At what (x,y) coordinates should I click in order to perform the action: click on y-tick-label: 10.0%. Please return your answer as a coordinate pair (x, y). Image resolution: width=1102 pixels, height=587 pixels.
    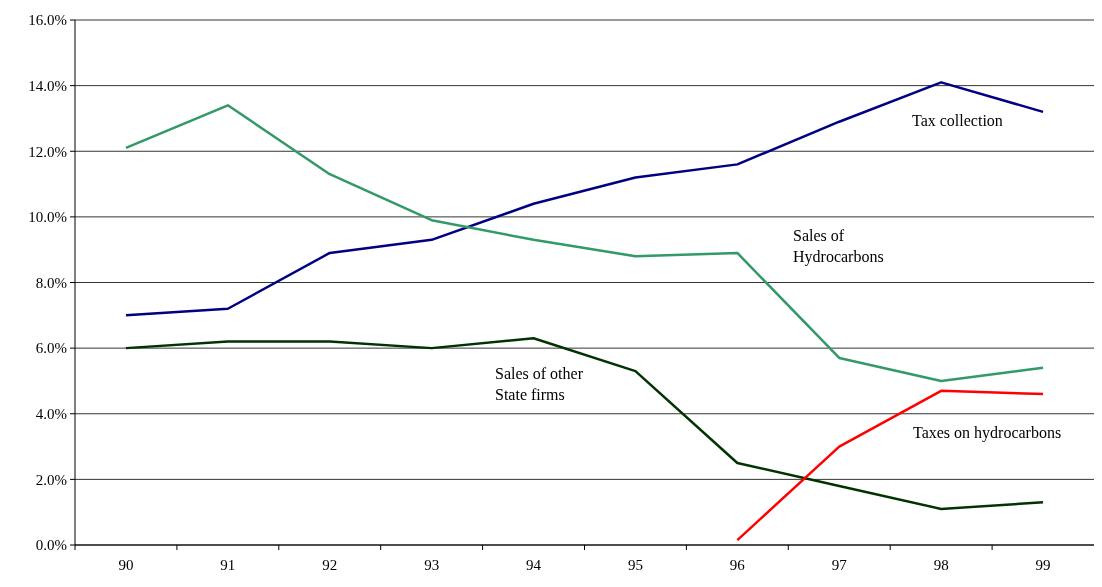
    Looking at the image, I should click on (47, 217).